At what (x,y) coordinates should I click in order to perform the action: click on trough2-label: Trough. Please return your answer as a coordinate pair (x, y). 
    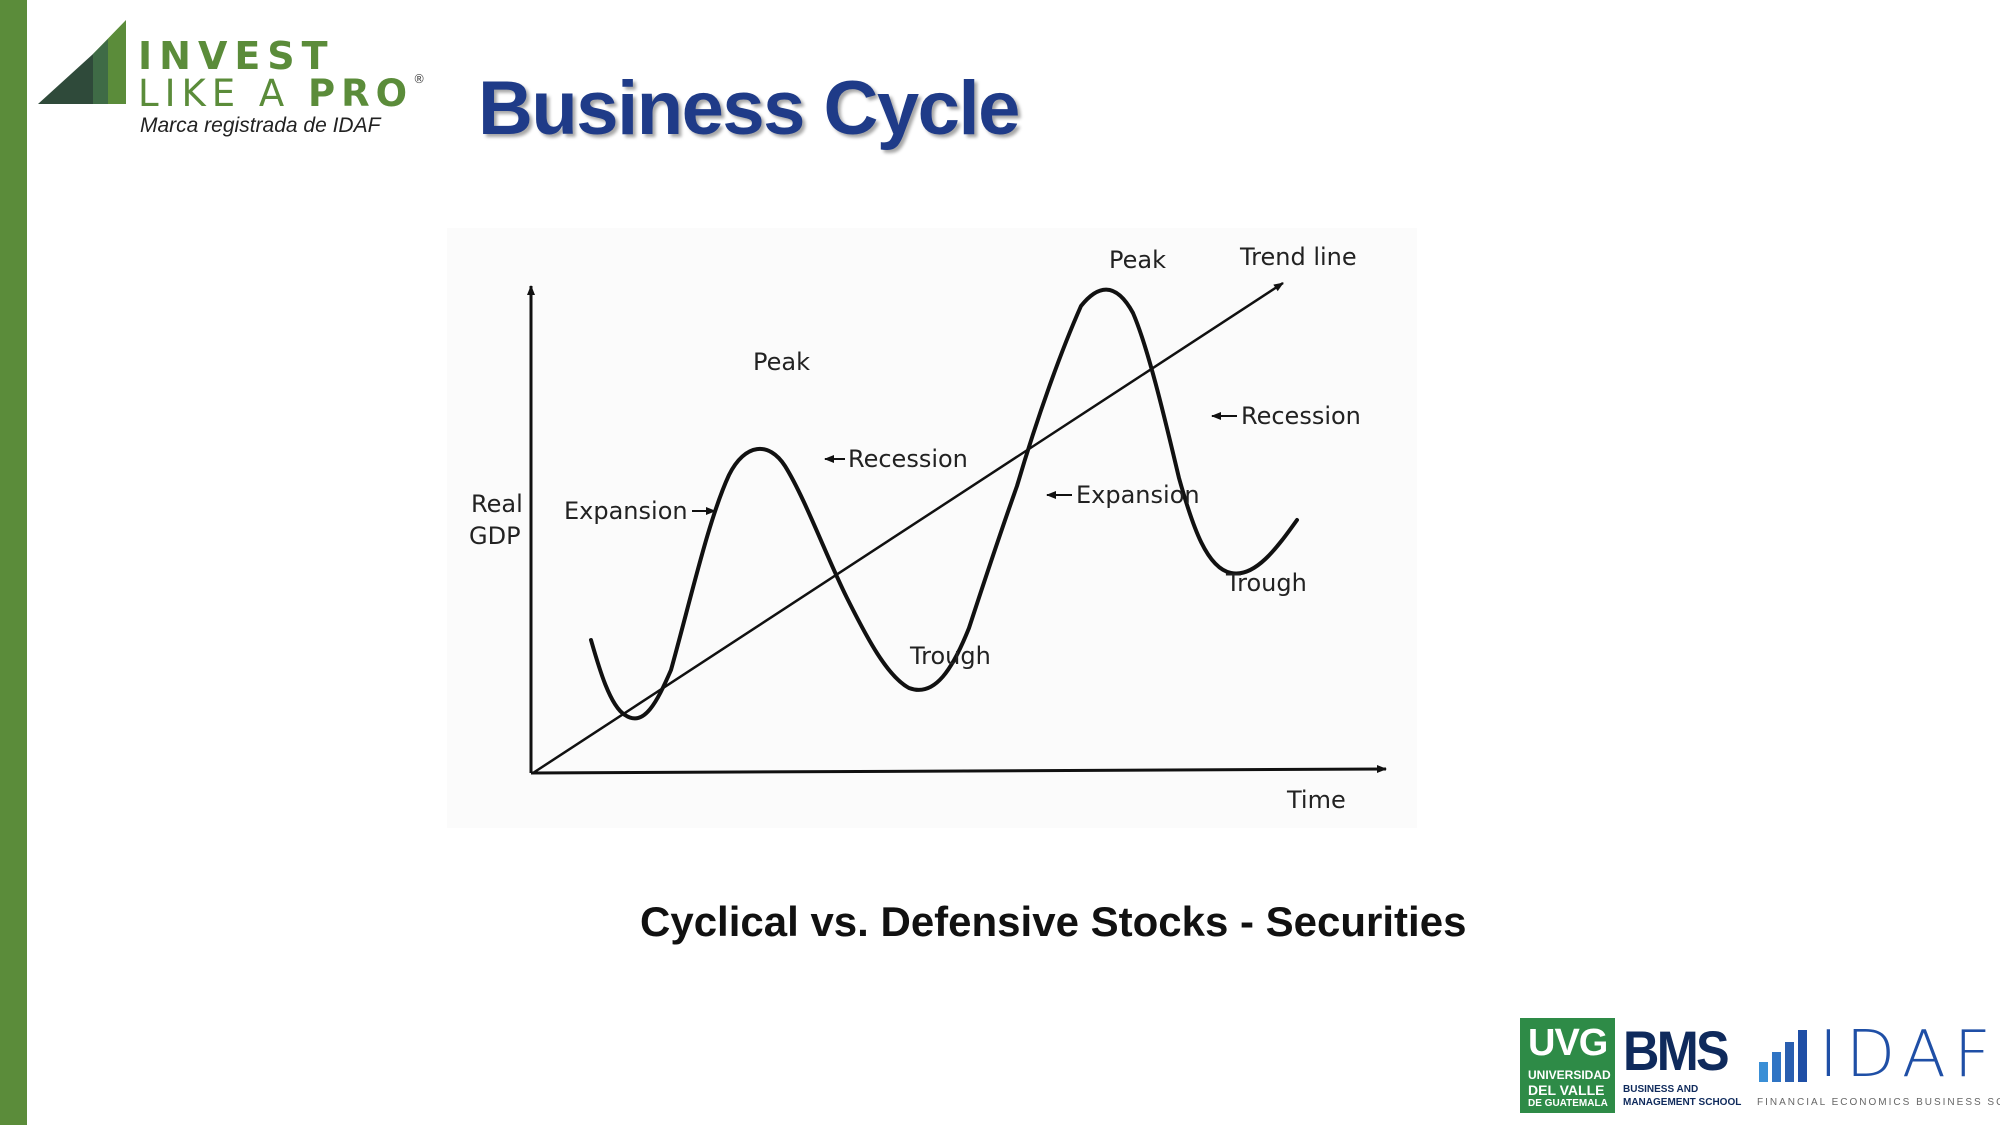
    Looking at the image, I should click on (1266, 583).